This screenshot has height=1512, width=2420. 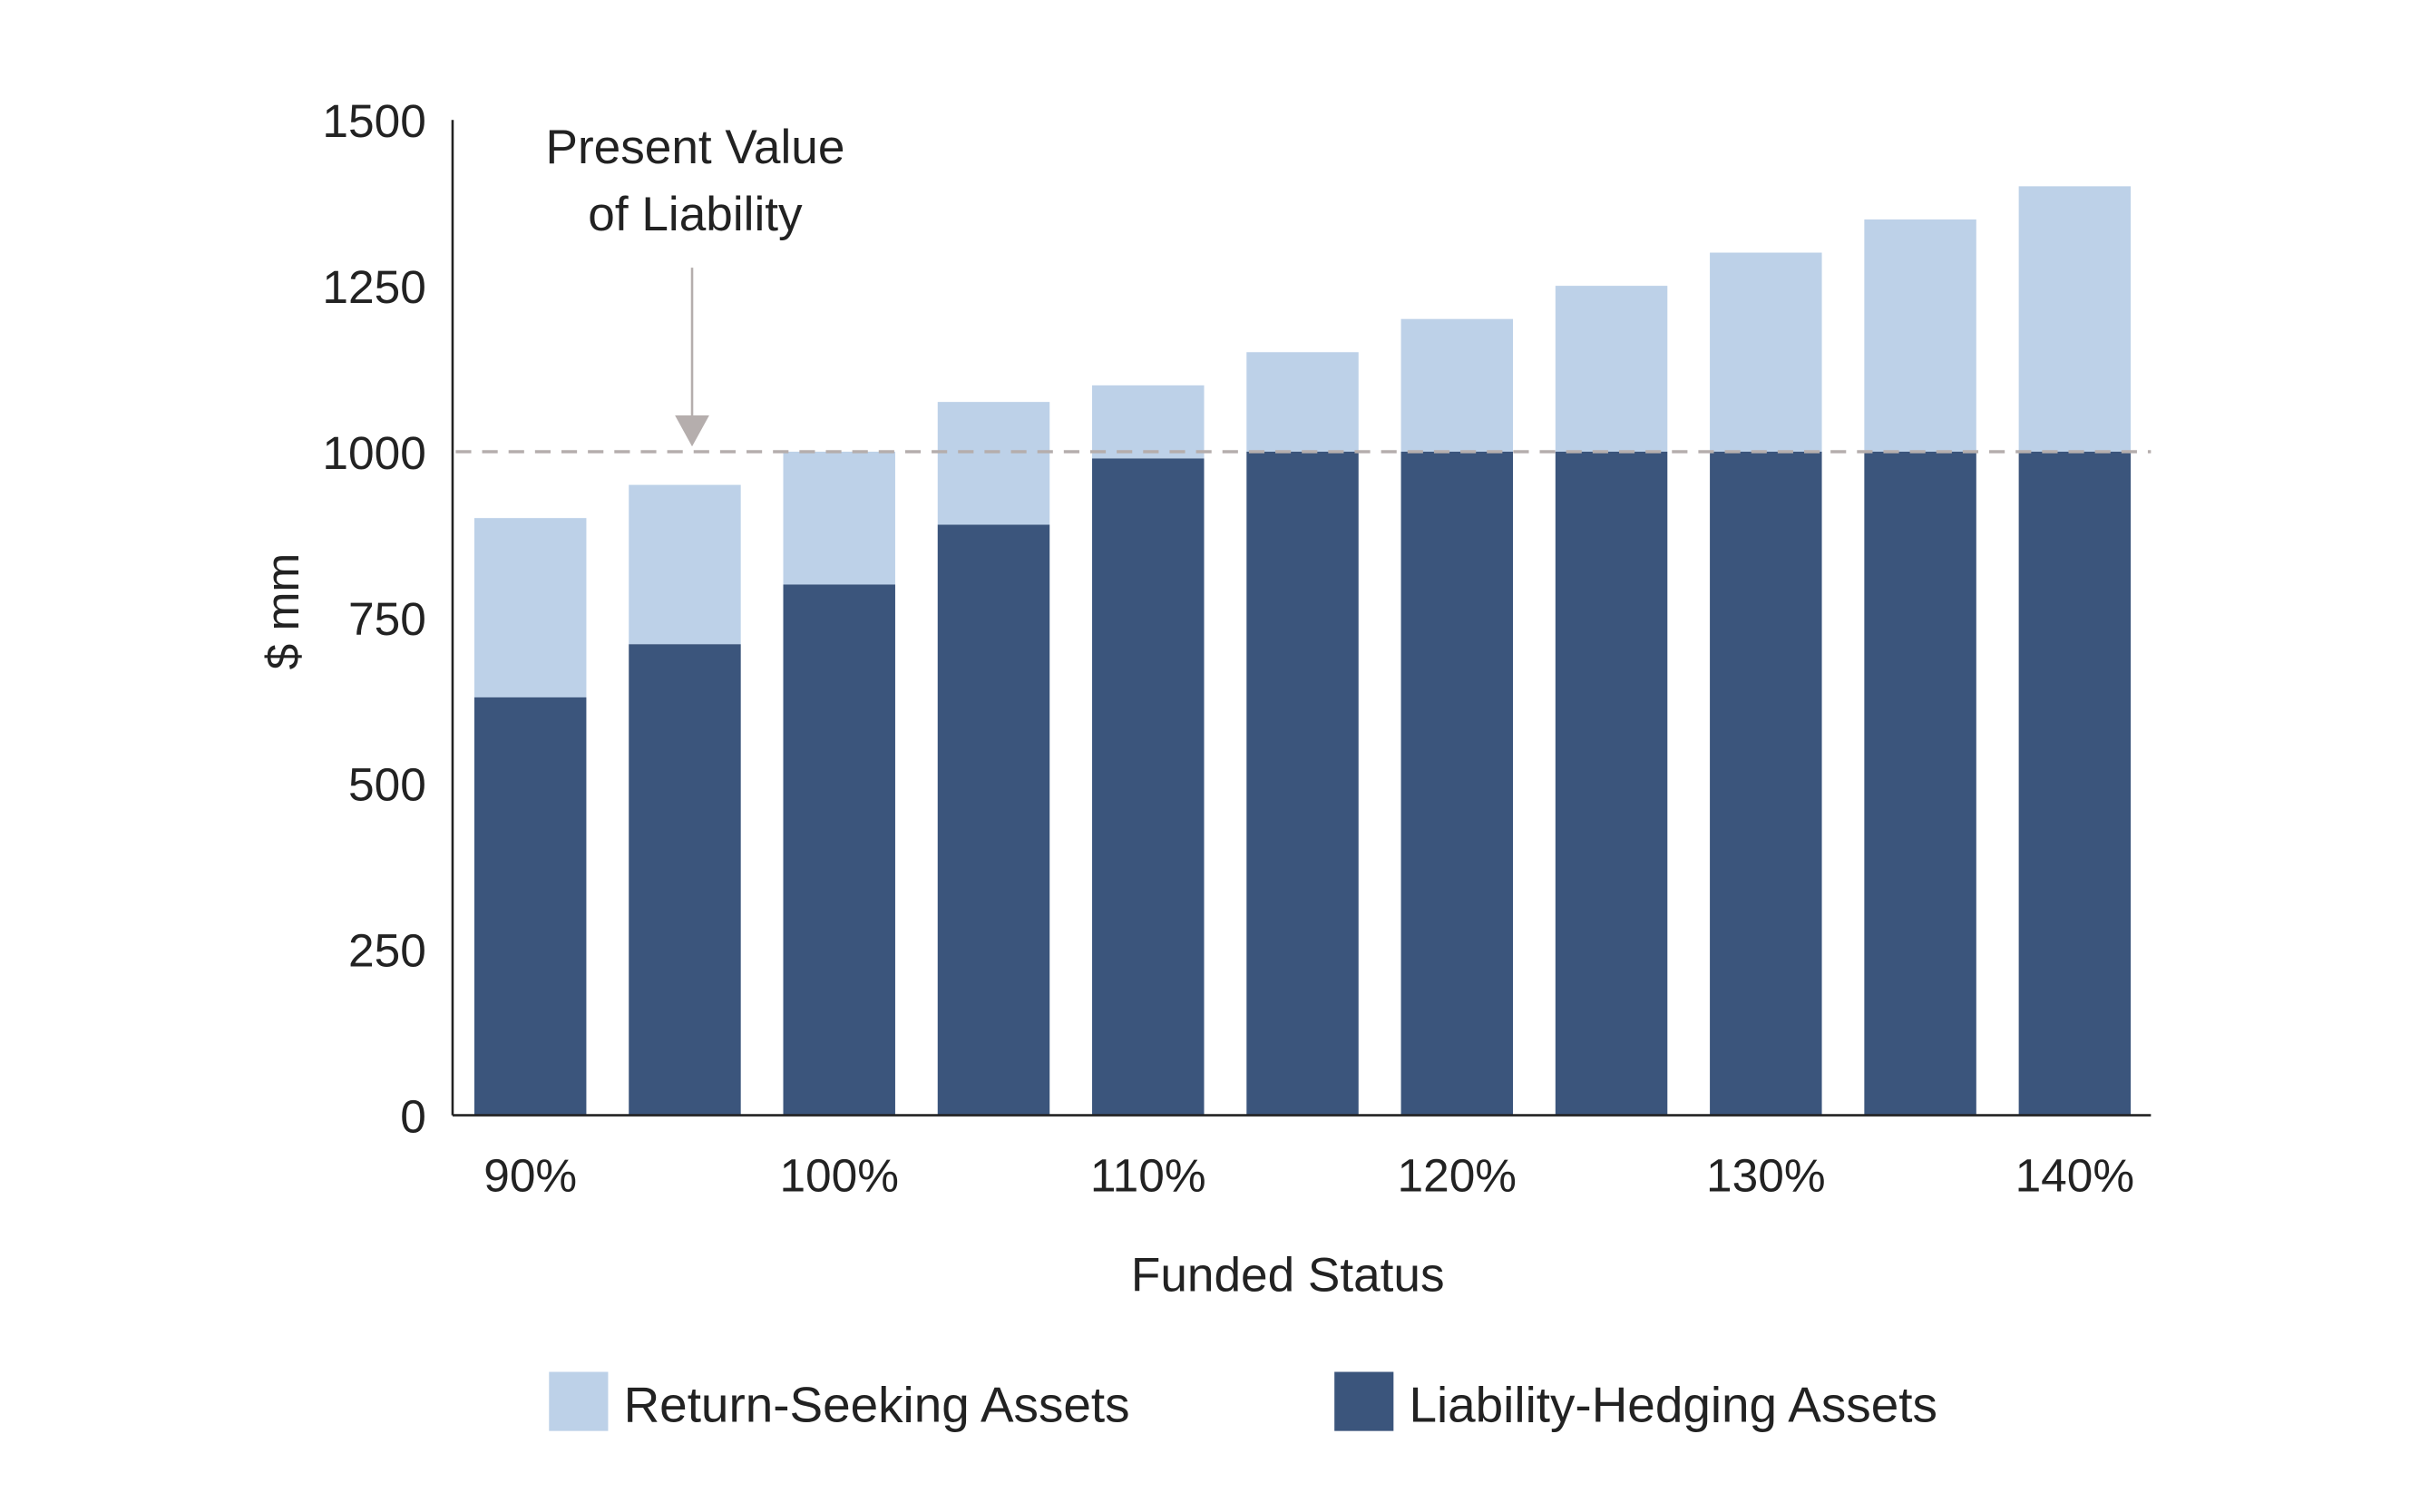 What do you see at coordinates (1364, 1401) in the screenshot?
I see `legend-swatch-liability-hedging` at bounding box center [1364, 1401].